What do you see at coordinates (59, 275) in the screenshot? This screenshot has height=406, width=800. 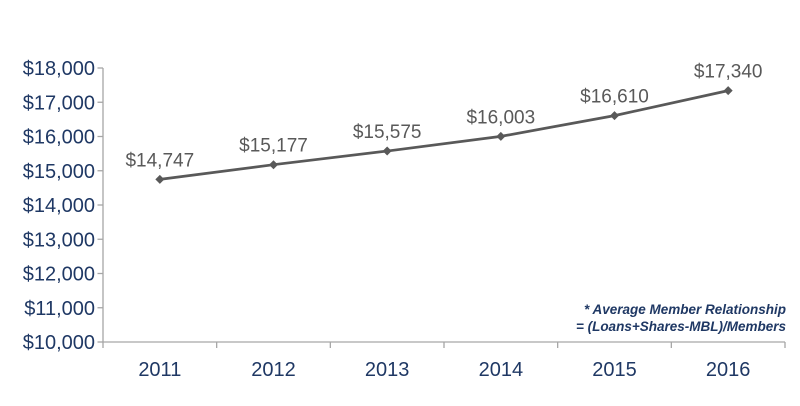 I see `y-axis-tick-label: $12,000` at bounding box center [59, 275].